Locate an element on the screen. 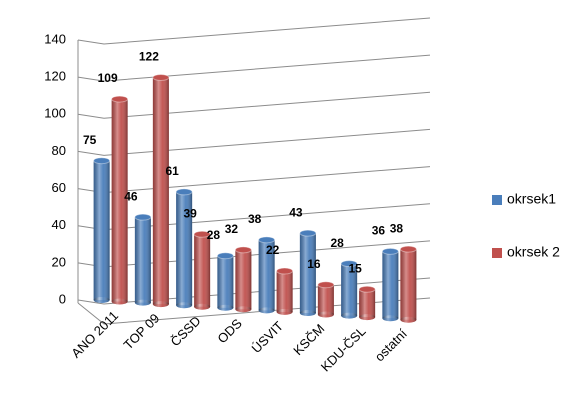 The image size is (579, 402). value-label: 109 is located at coordinates (108, 78).